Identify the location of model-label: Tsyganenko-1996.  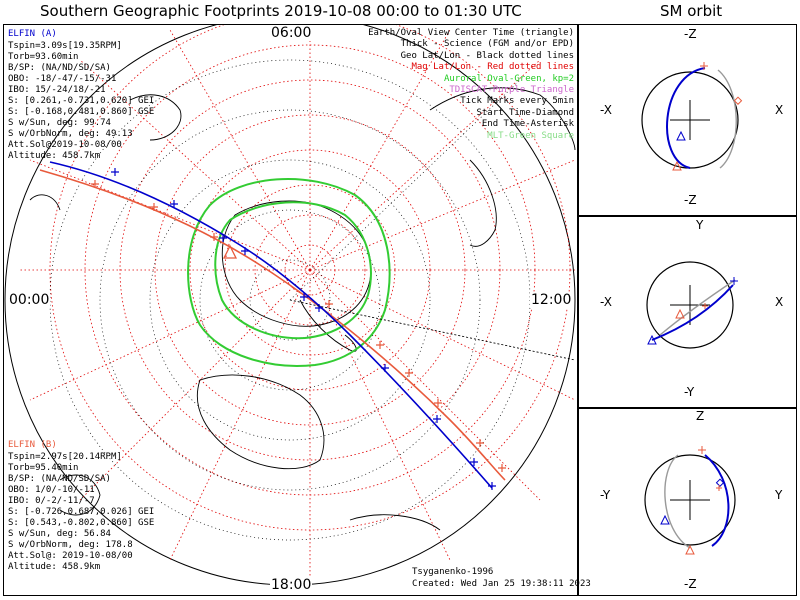
(453, 572).